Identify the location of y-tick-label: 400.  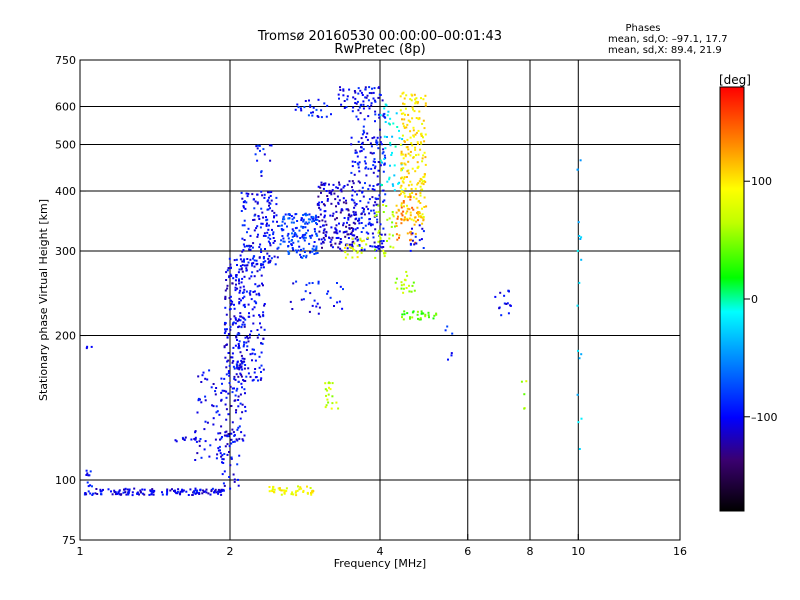
(65, 191).